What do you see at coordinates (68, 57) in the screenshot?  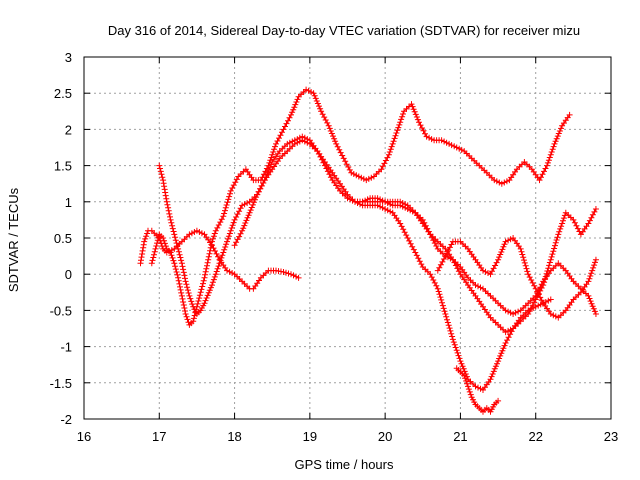 I see `y-tick-label: 3` at bounding box center [68, 57].